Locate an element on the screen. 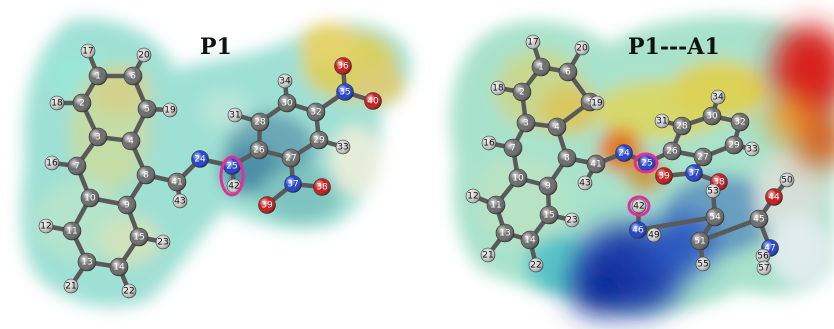 Image resolution: width=834 pixels, height=329 pixels. atom-label-56: 56 is located at coordinates (763, 257).